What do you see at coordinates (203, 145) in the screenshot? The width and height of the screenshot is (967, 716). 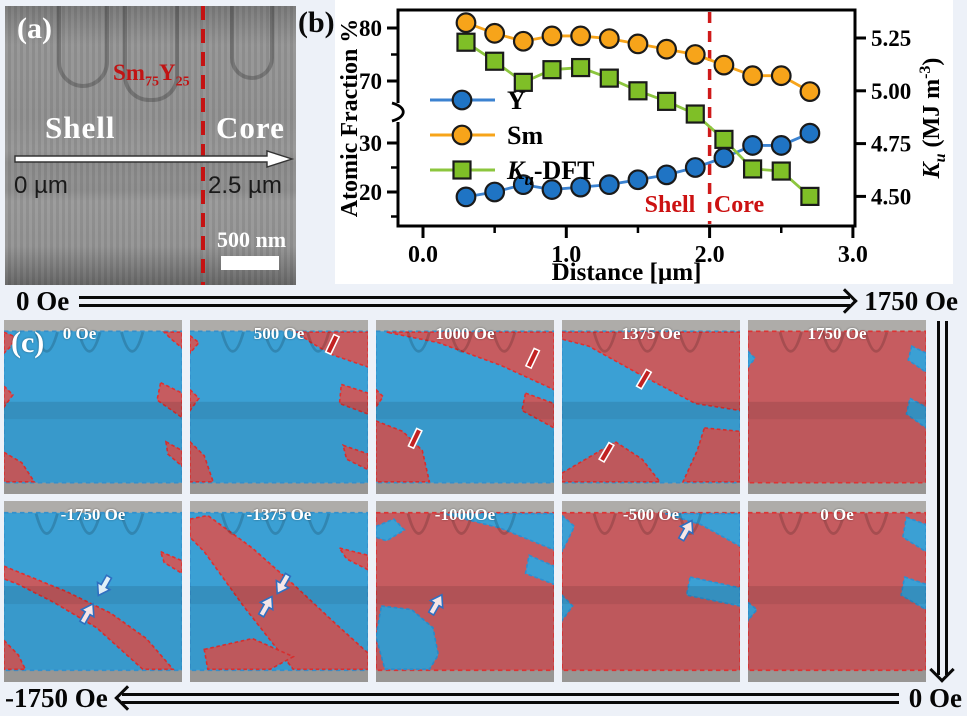 I see `shell-core-divider-line` at bounding box center [203, 145].